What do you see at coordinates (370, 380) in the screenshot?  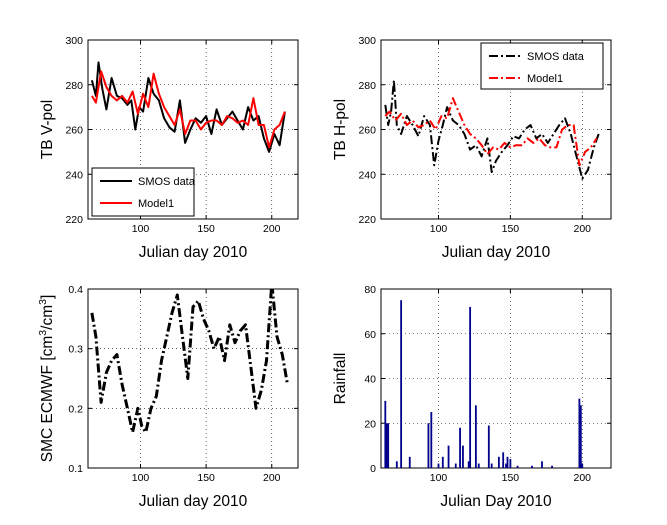 I see `y-tick-label: 40` at bounding box center [370, 380].